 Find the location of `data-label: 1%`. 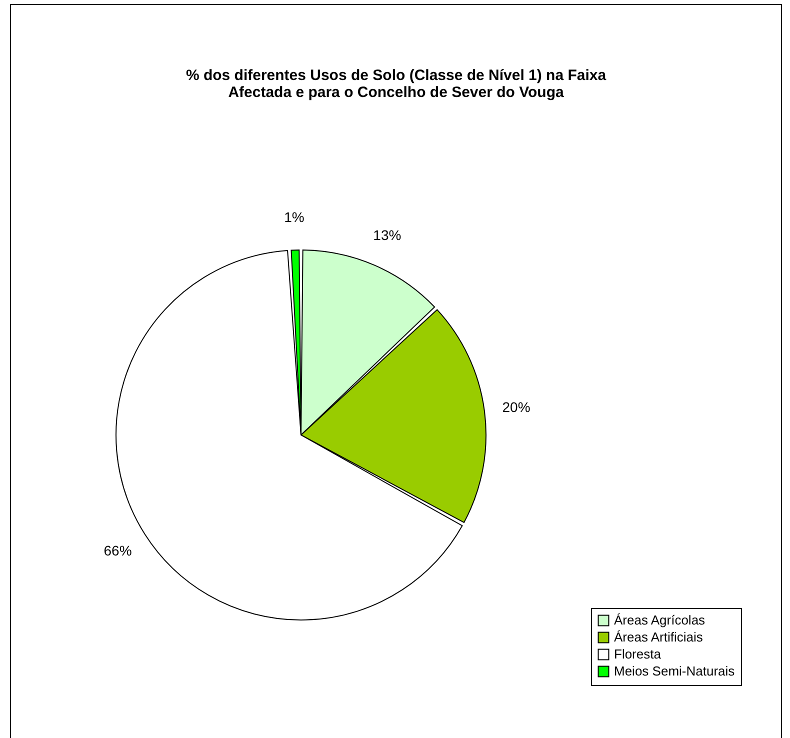

data-label: 1% is located at coordinates (294, 217).